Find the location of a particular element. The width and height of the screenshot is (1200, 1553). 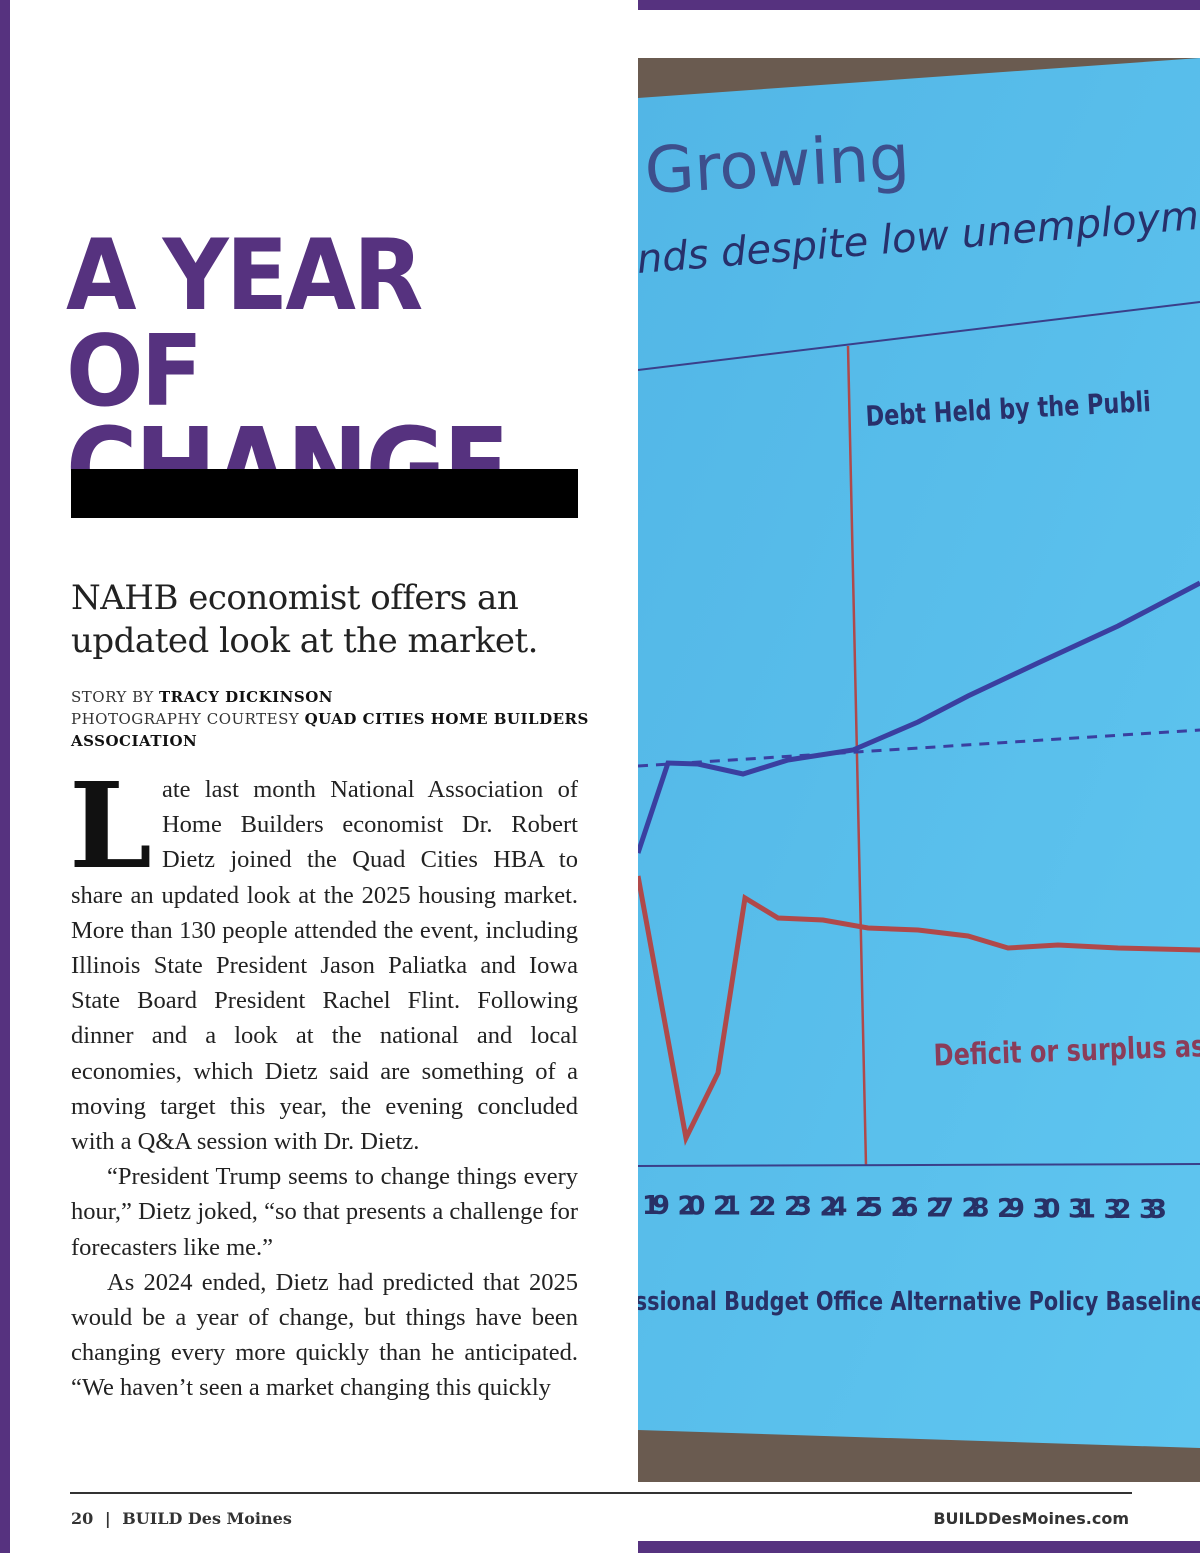

footer-folio: 20 | BUILD Des Moines is located at coordinates (181, 1518).